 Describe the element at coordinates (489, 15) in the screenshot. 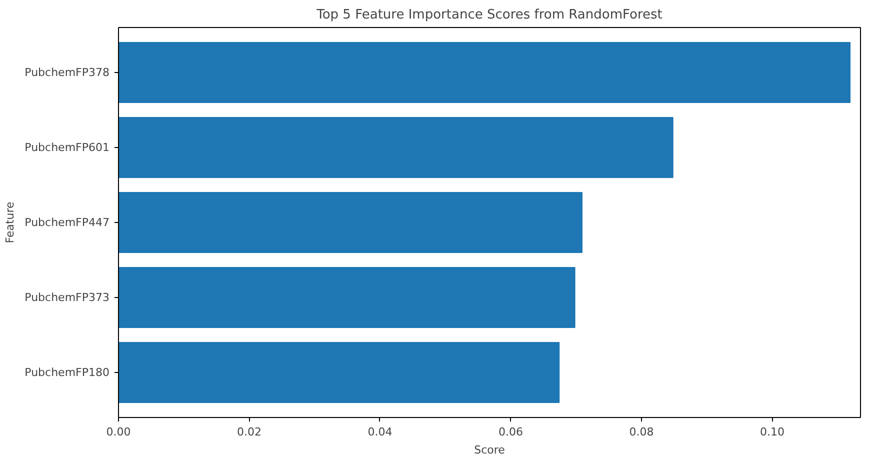

I see `chart-title: Top 5 Feature Importance Scores from RandomForest` at that location.